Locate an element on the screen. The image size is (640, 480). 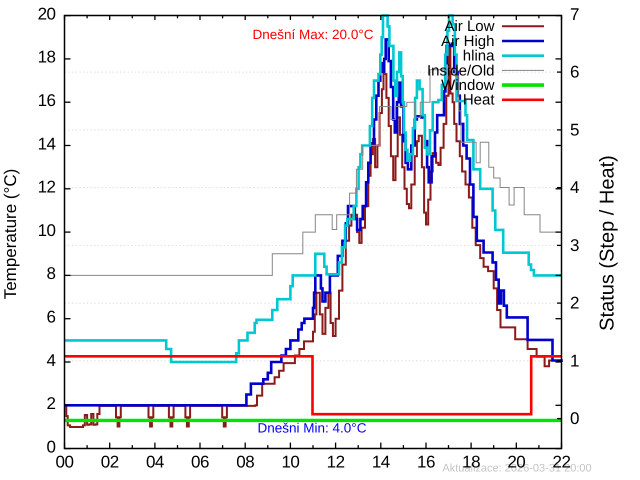
svg-text: Status (Step / Heat) is located at coordinates (608, 243).